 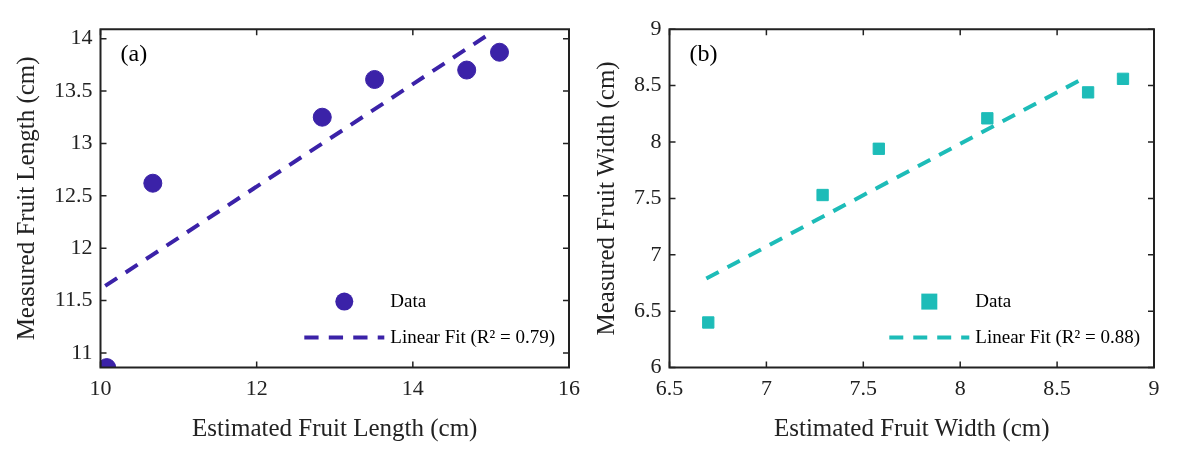 I want to click on annotation: (b), so click(x=703, y=53).